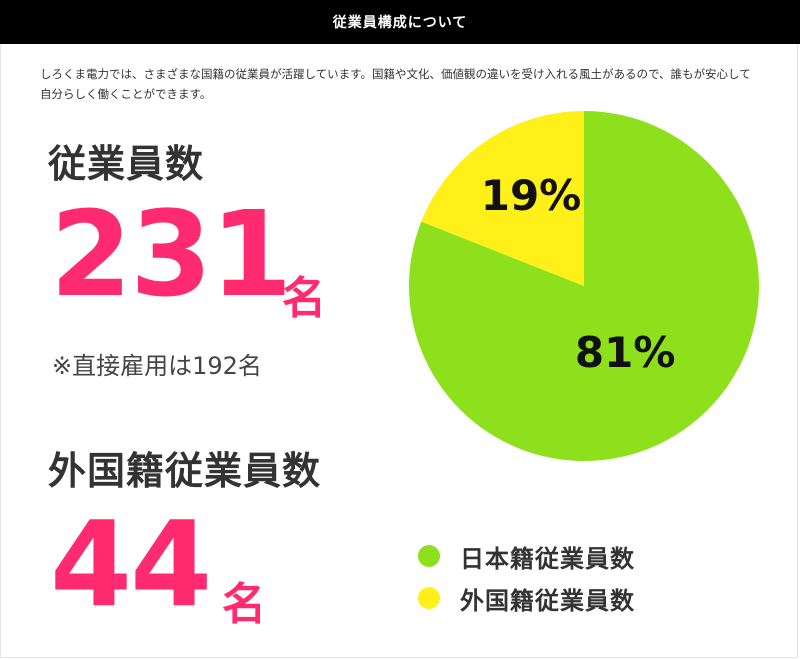 Image resolution: width=800 pixels, height=660 pixels. Describe the element at coordinates (531, 195) in the screenshot. I see `pie-label-foreign: 19%` at that location.